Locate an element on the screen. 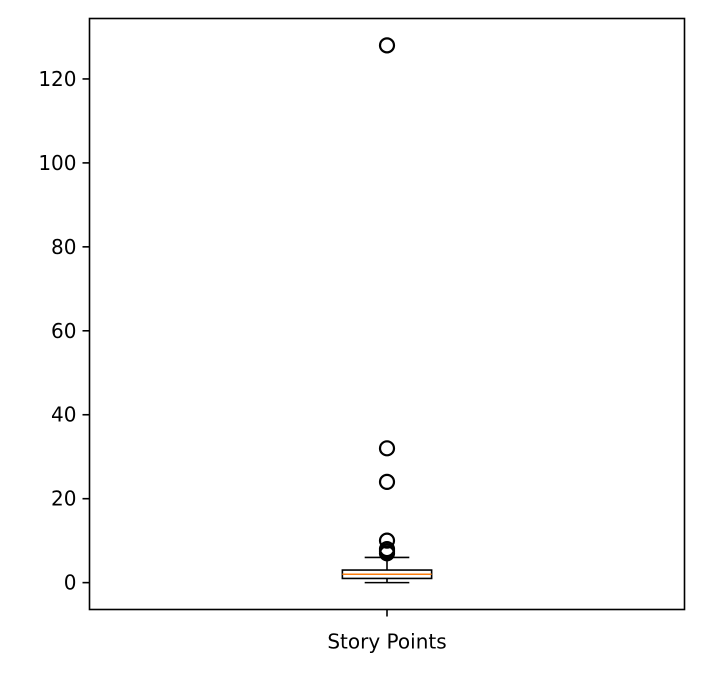 The image size is (703, 674). x-tick-label: Story Points is located at coordinates (386, 642).